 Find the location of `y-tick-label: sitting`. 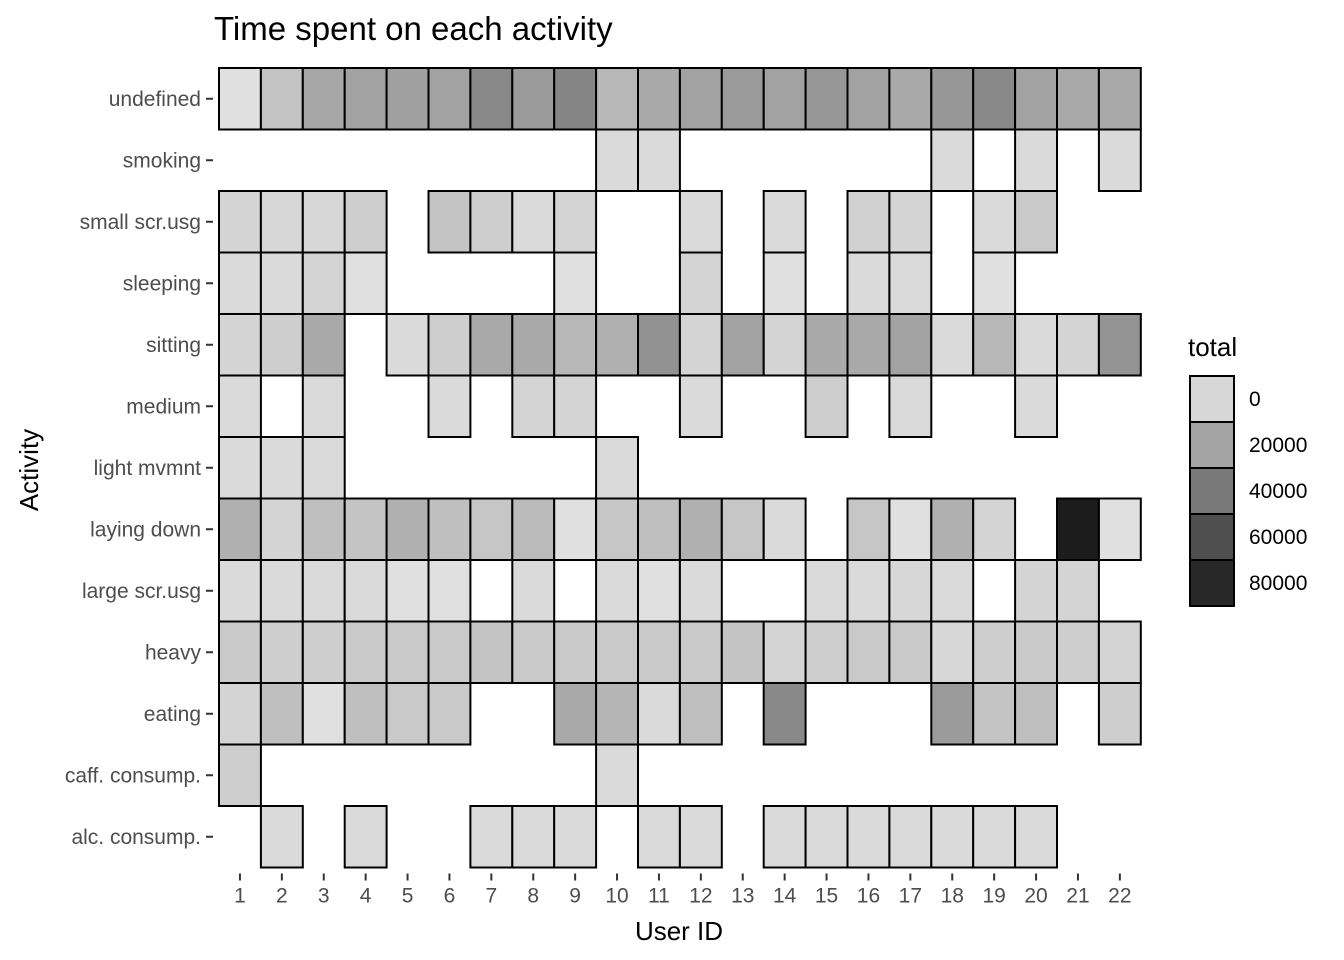

y-tick-label: sitting is located at coordinates (173, 345).